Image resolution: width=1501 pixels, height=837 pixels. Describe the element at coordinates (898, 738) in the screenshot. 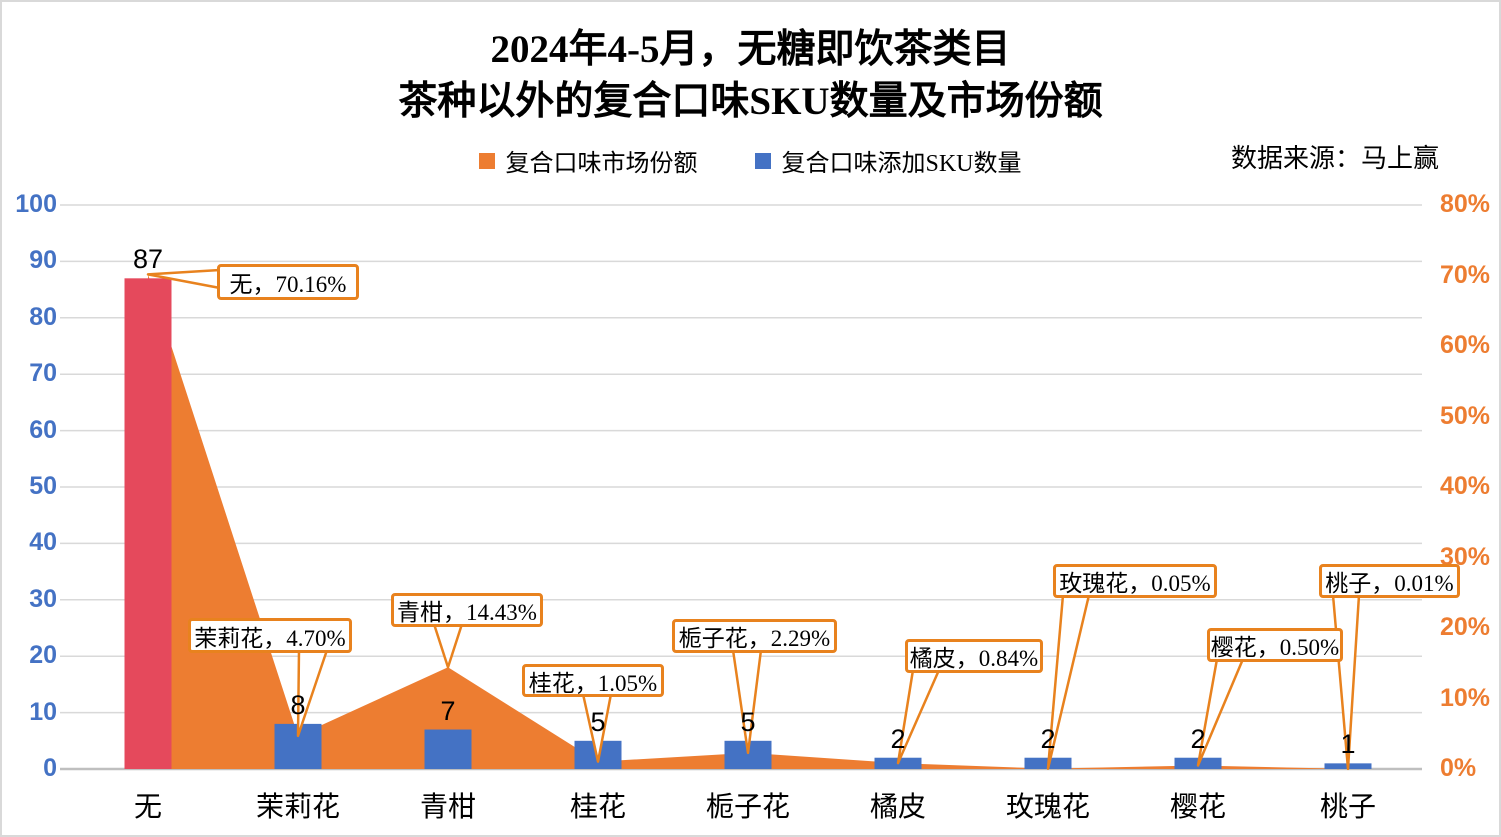

I see `bar-value-label-橘皮: 2` at that location.